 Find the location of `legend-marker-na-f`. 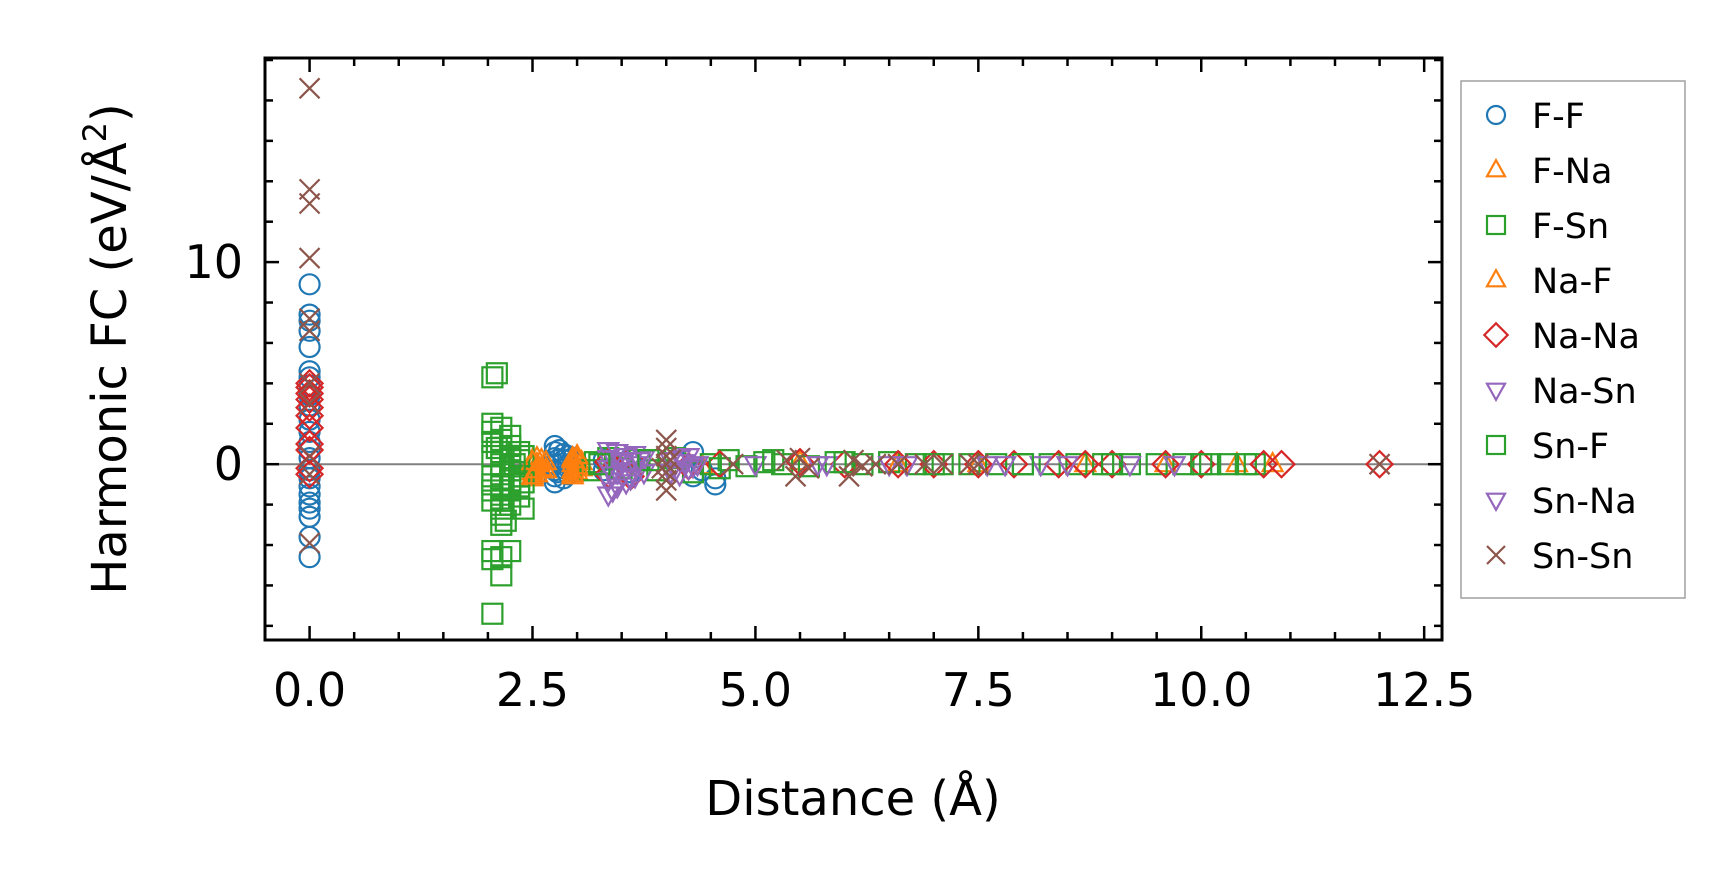

legend-marker-na-f is located at coordinates (1496, 277).